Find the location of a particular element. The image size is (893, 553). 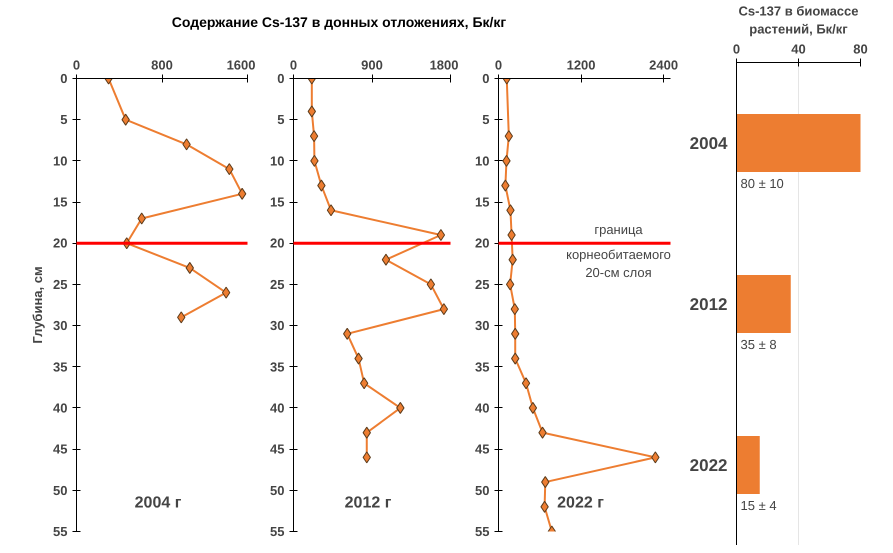

x-tick-label: 40 is located at coordinates (798, 49).